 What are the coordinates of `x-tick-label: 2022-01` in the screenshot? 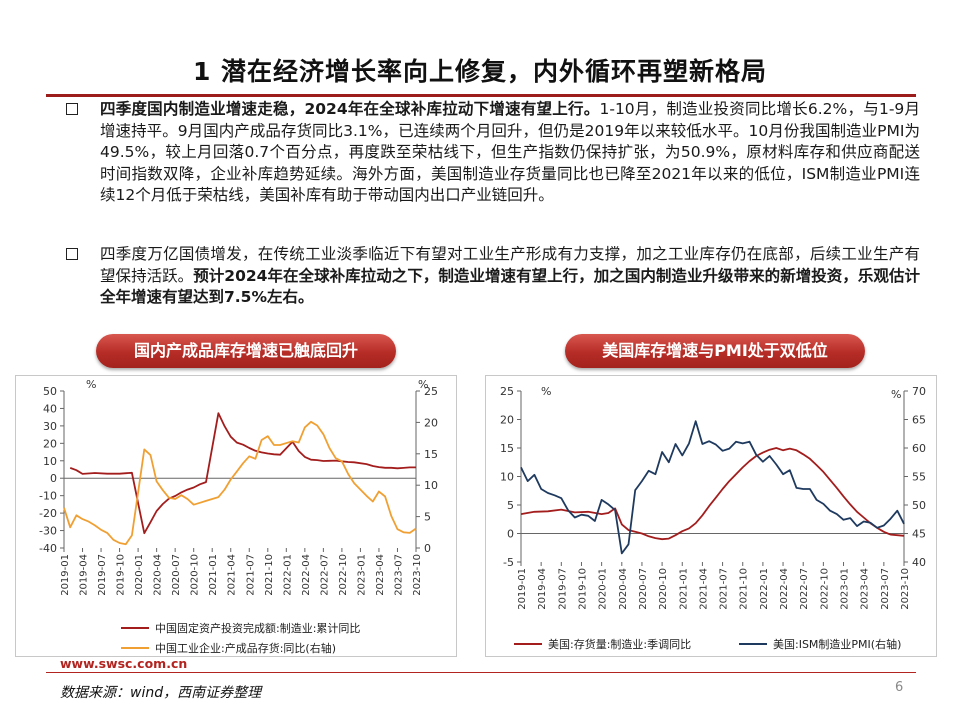 It's located at (764, 589).